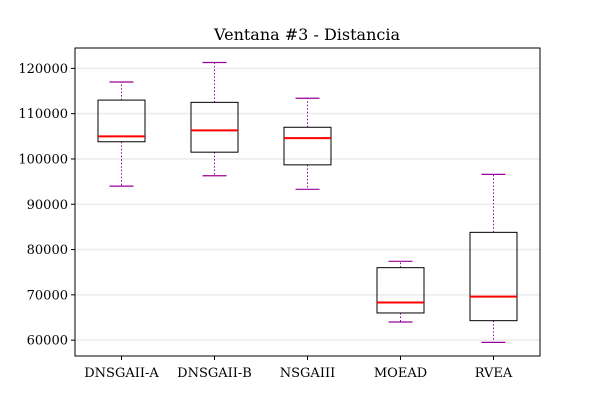  Describe the element at coordinates (306, 34) in the screenshot. I see `chart-title: Ventana #3 - Distancia` at that location.